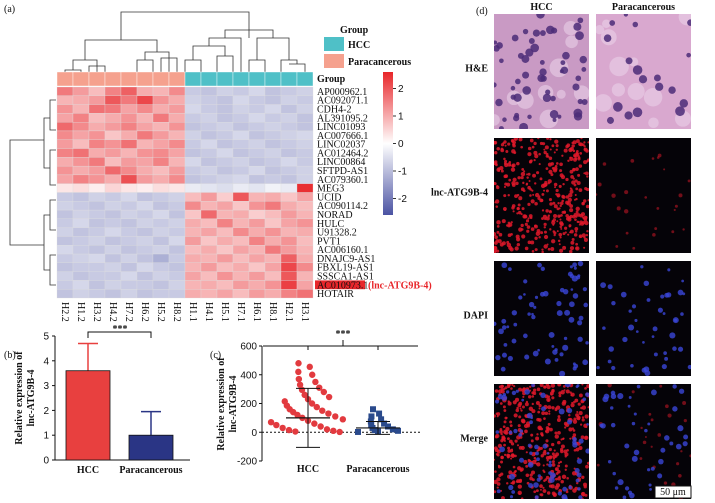 The width and height of the screenshot is (715, 503). I want to click on column-label: H1.1, so click(192, 312).